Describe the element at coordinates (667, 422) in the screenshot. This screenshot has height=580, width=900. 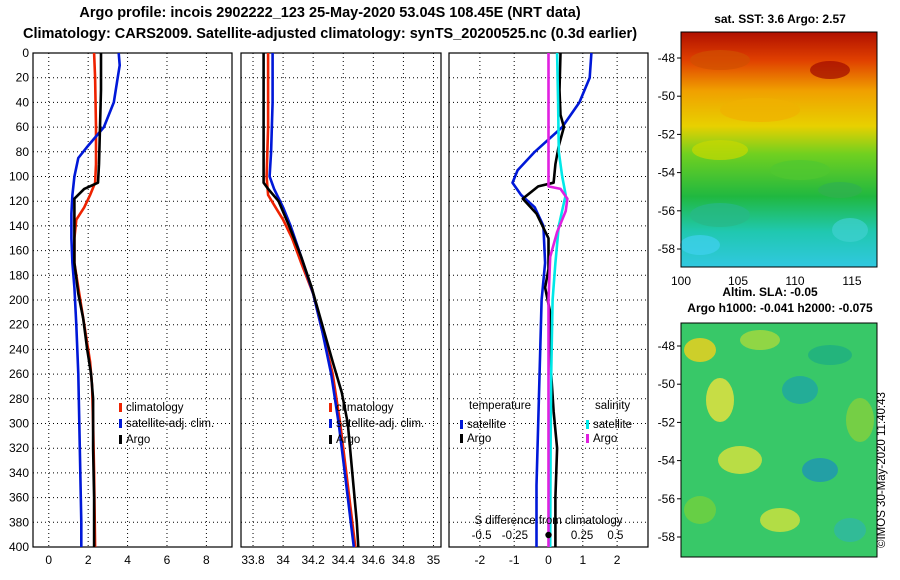
I see `sla-y-label: -52` at that location.